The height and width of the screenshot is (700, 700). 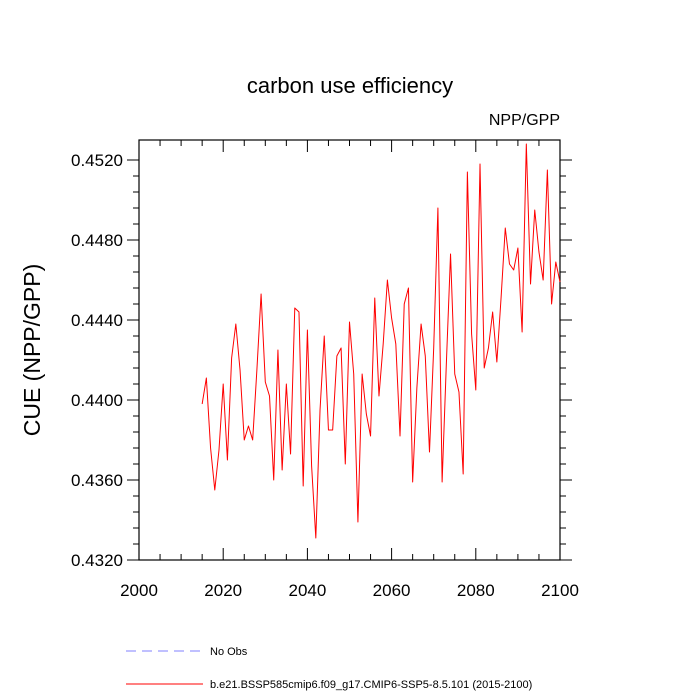 I want to click on legend-label: No Obs, so click(x=229, y=652).